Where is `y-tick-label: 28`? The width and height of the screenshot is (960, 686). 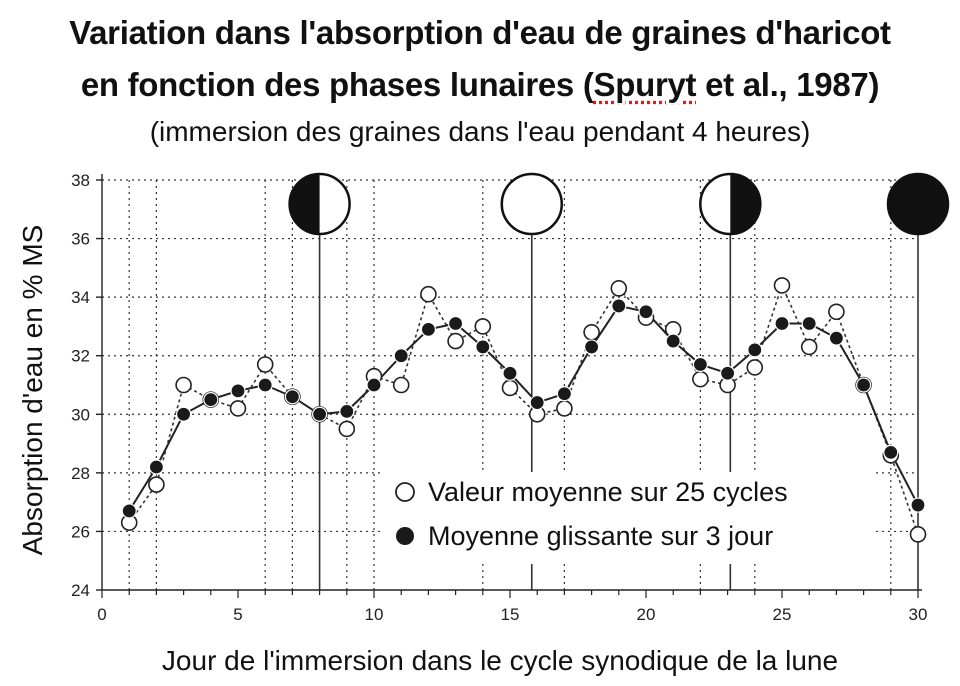
y-tick-label: 28 is located at coordinates (80, 473).